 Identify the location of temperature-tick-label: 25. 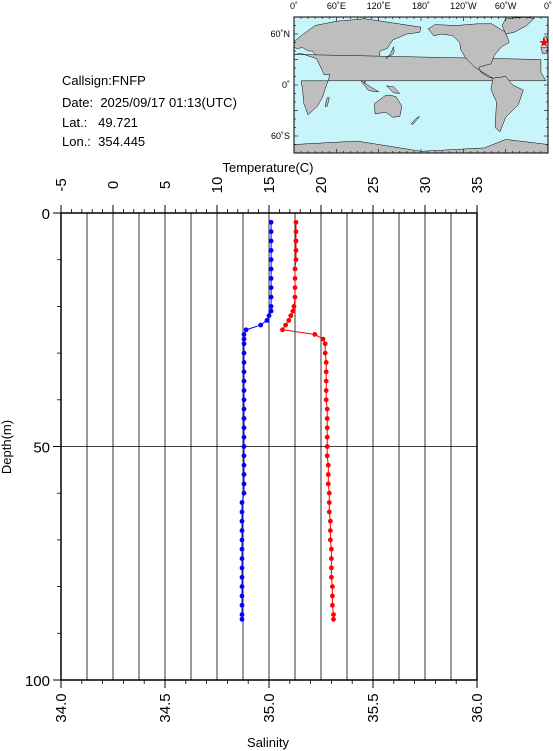
(373, 185).